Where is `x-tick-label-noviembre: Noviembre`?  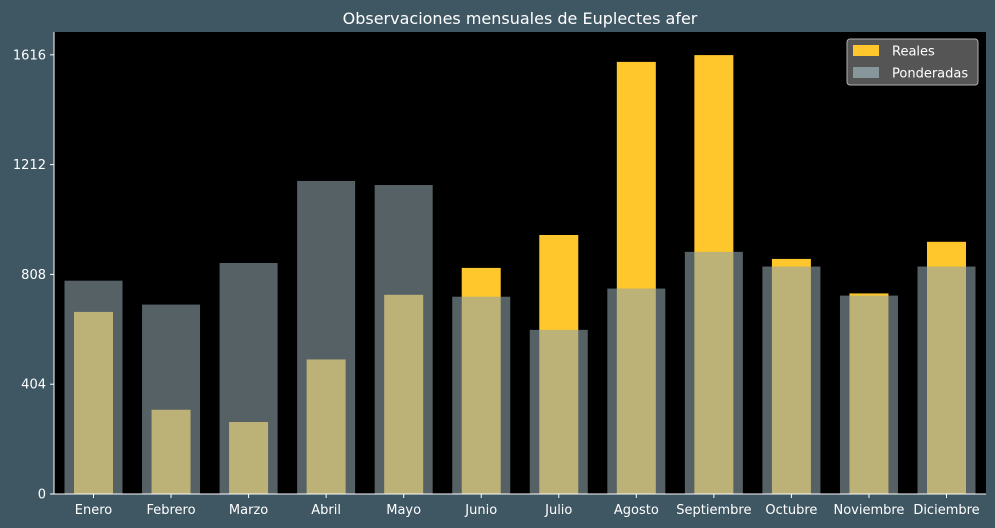 x-tick-label-noviembre: Noviembre is located at coordinates (868, 510).